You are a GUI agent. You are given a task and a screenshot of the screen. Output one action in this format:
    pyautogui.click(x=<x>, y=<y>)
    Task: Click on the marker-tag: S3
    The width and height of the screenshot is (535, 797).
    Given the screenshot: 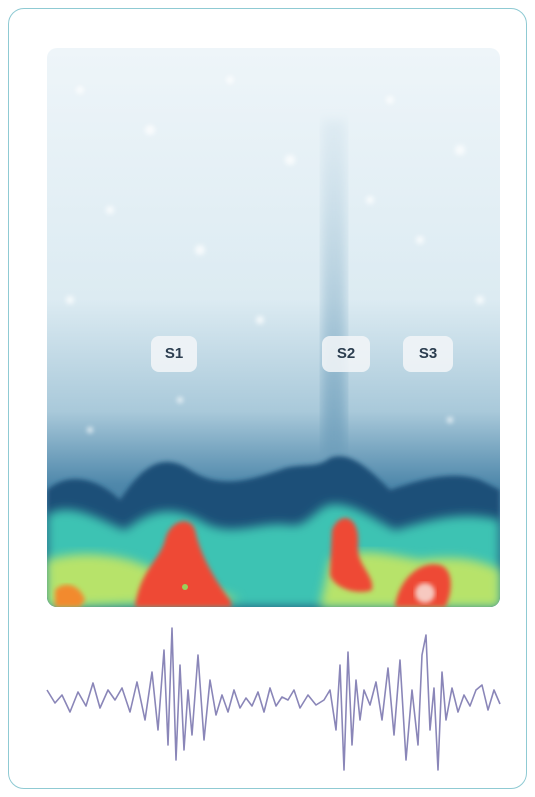 What is the action you would take?
    pyautogui.click(x=428, y=354)
    